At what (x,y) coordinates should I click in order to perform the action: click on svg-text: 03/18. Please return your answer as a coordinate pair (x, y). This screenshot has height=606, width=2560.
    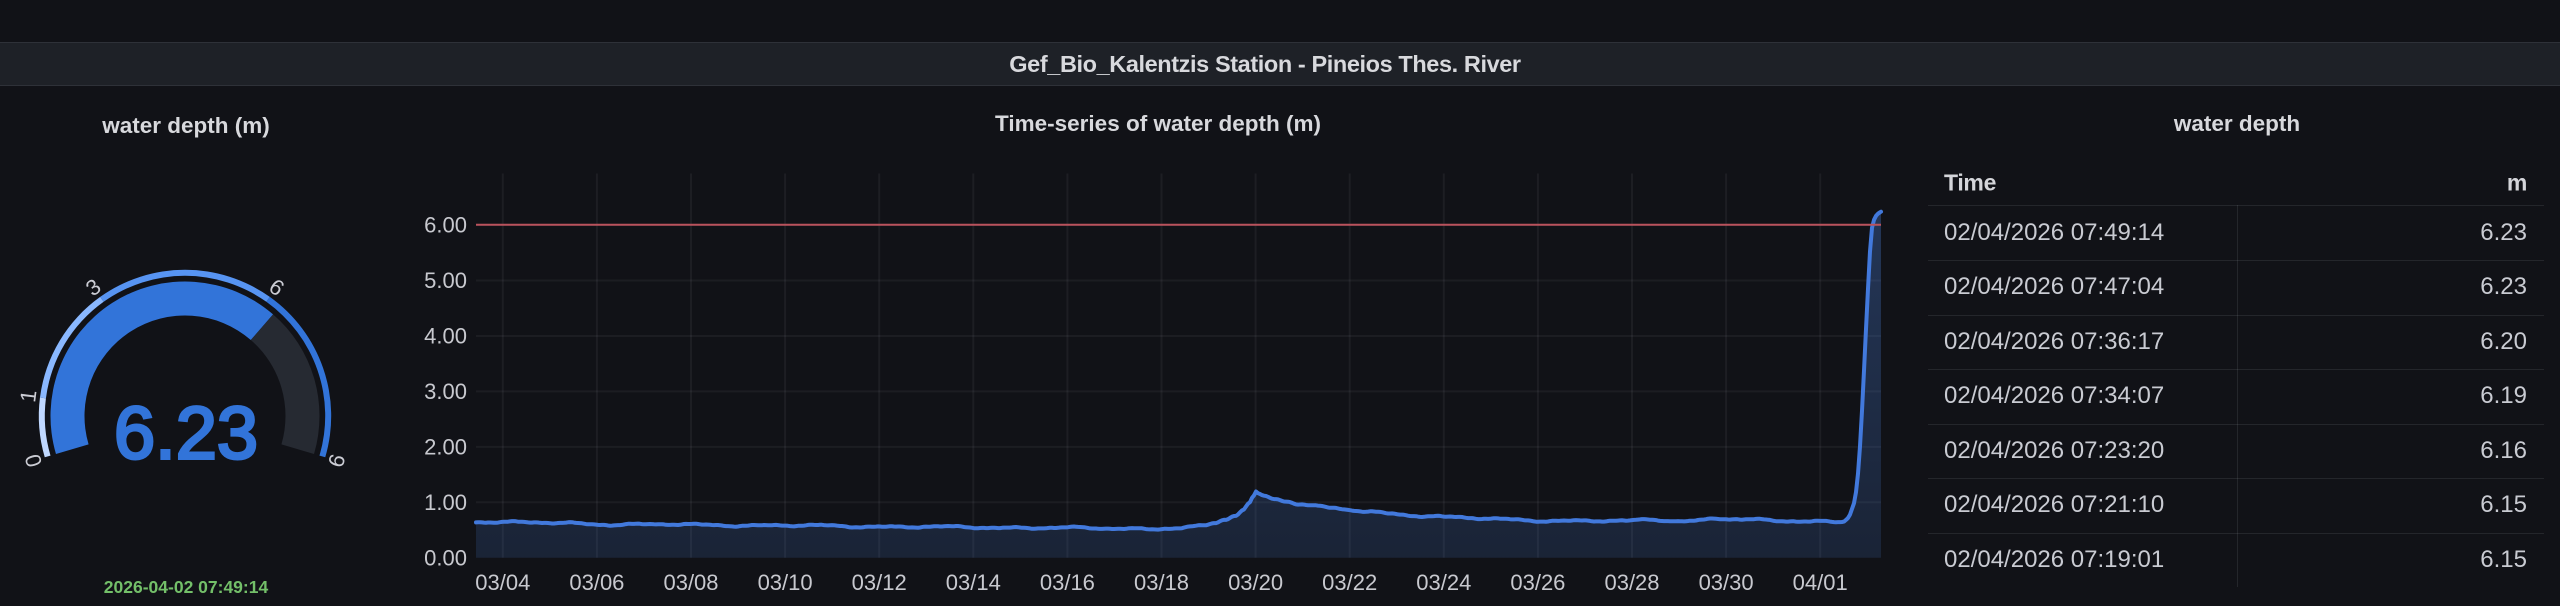
    Looking at the image, I should click on (1161, 582).